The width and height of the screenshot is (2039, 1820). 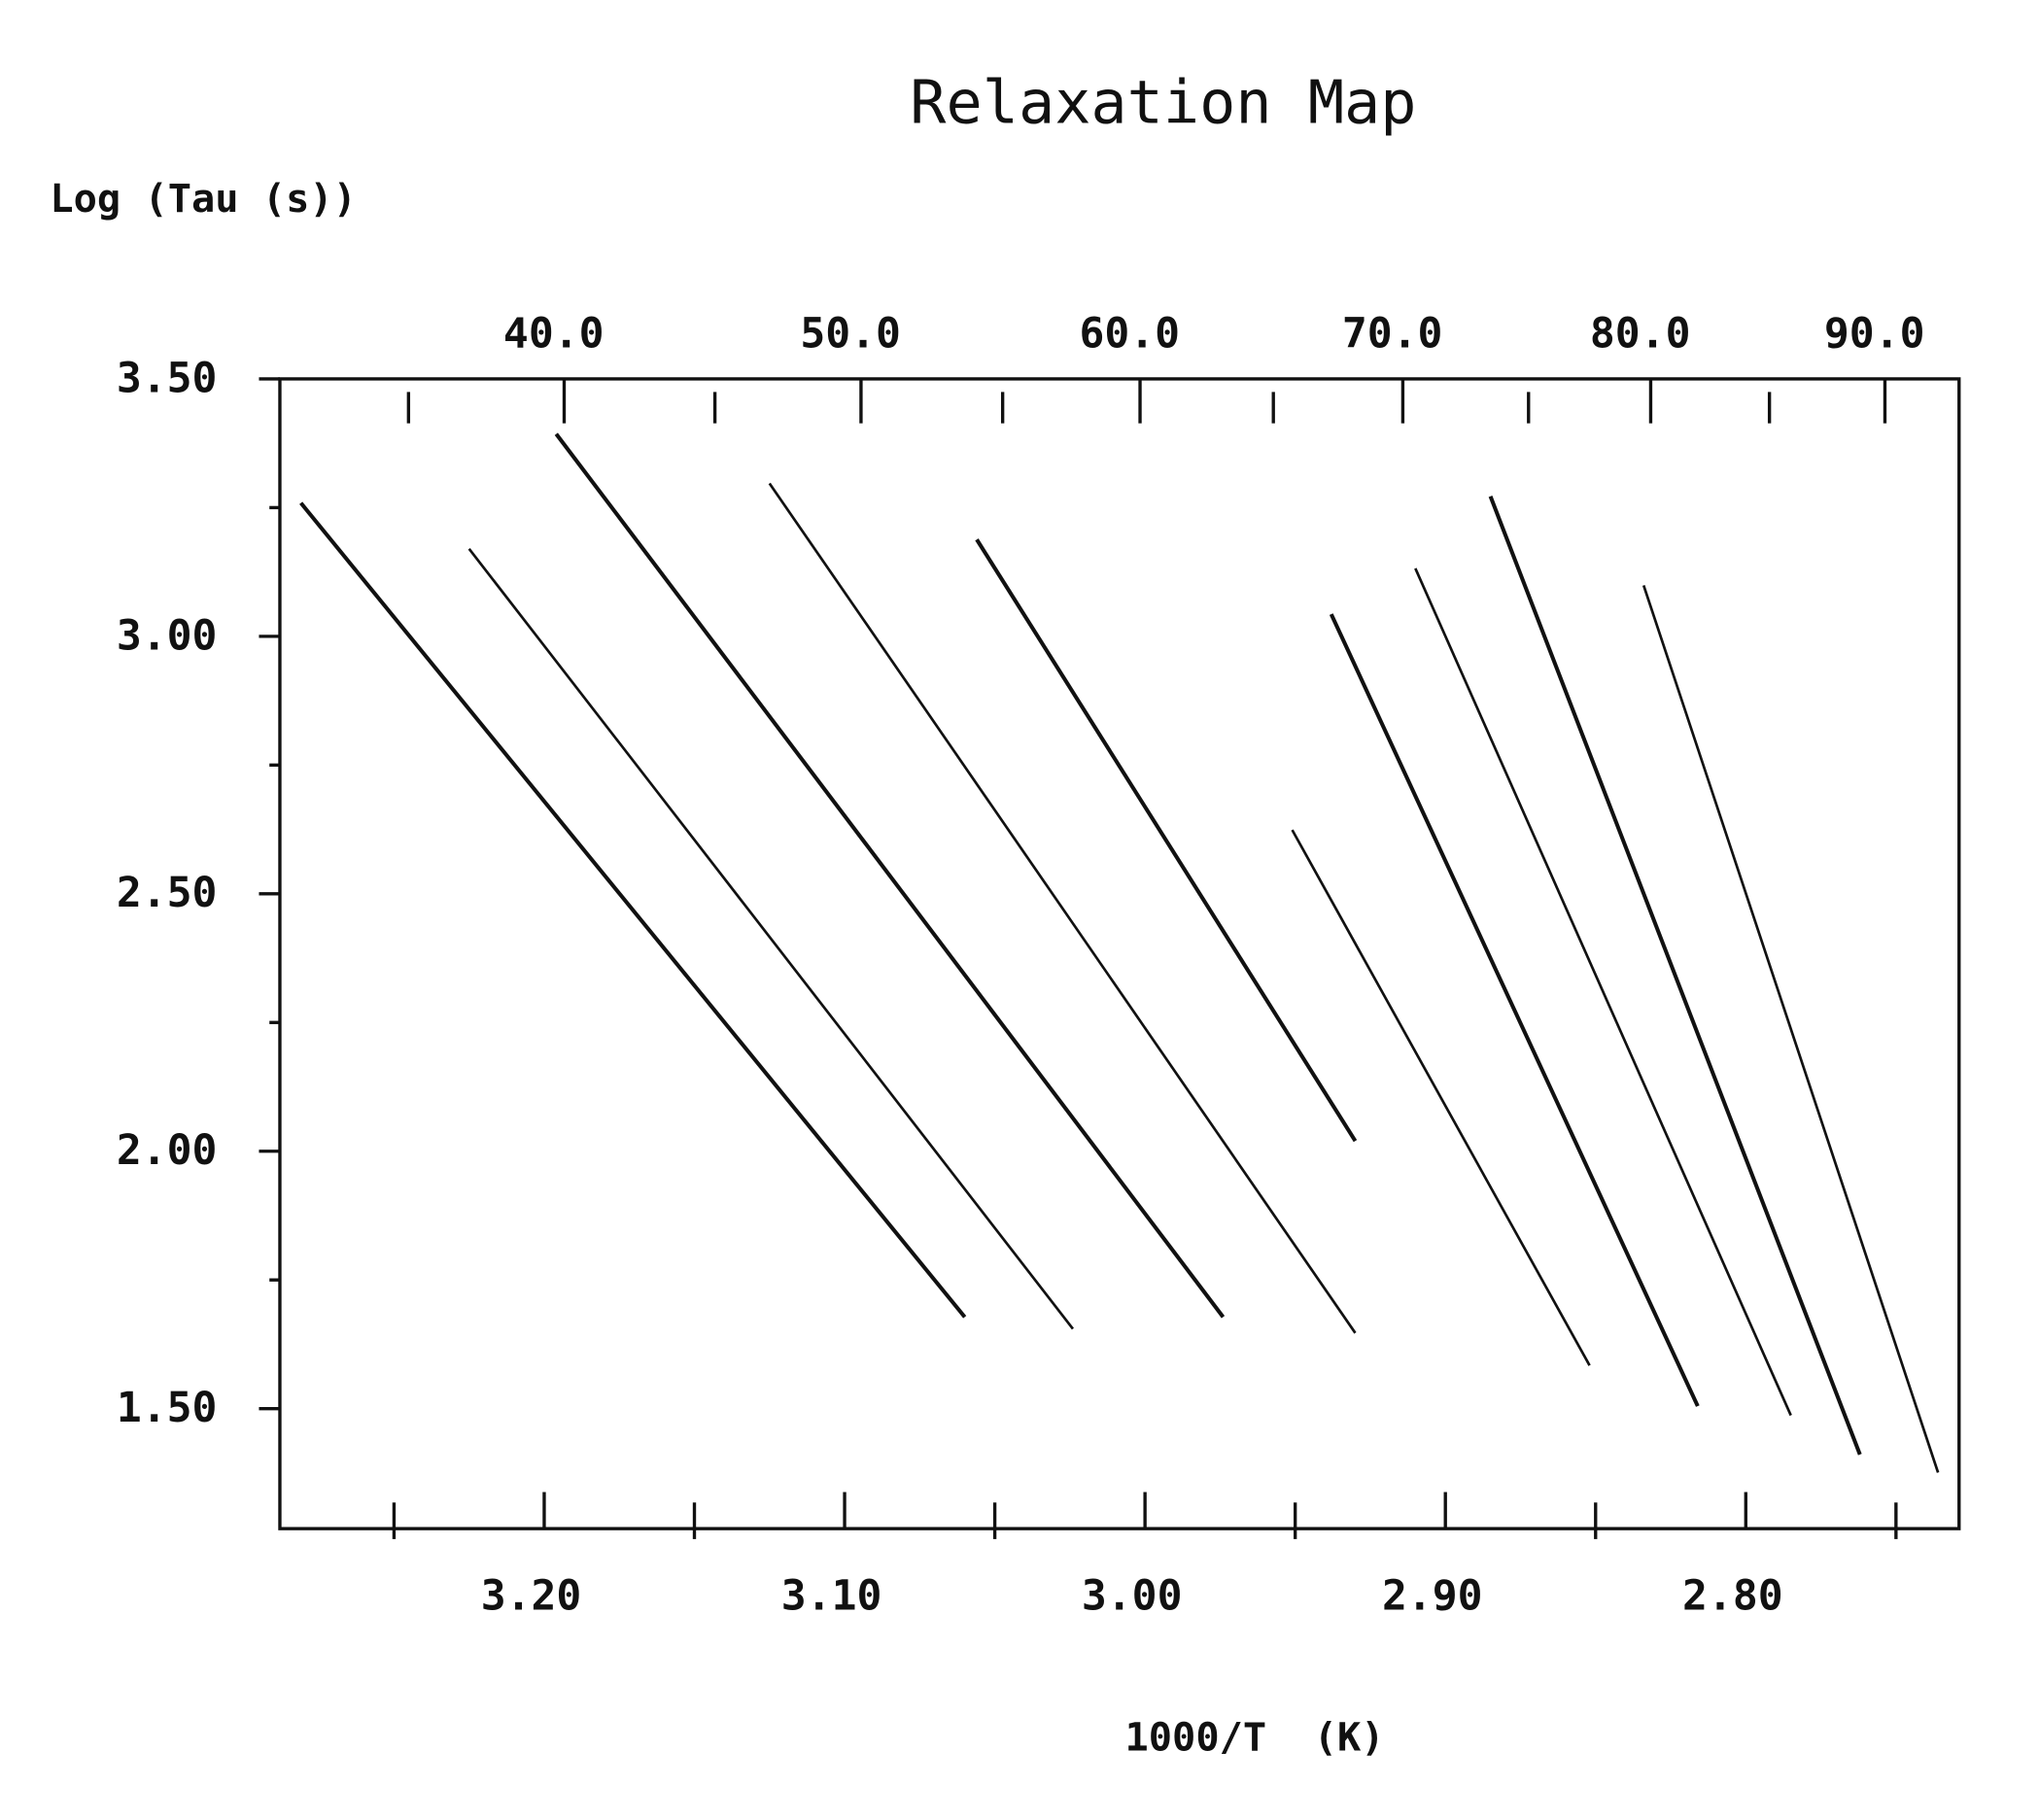 What do you see at coordinates (1433, 1596) in the screenshot?
I see `x-tick-label: 2.90` at bounding box center [1433, 1596].